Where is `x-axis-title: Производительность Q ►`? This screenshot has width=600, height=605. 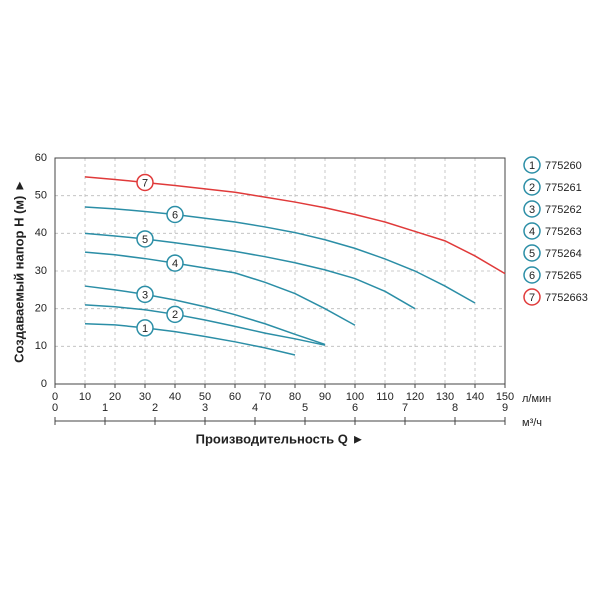
x-axis-title: Производительность Q ► is located at coordinates (280, 438).